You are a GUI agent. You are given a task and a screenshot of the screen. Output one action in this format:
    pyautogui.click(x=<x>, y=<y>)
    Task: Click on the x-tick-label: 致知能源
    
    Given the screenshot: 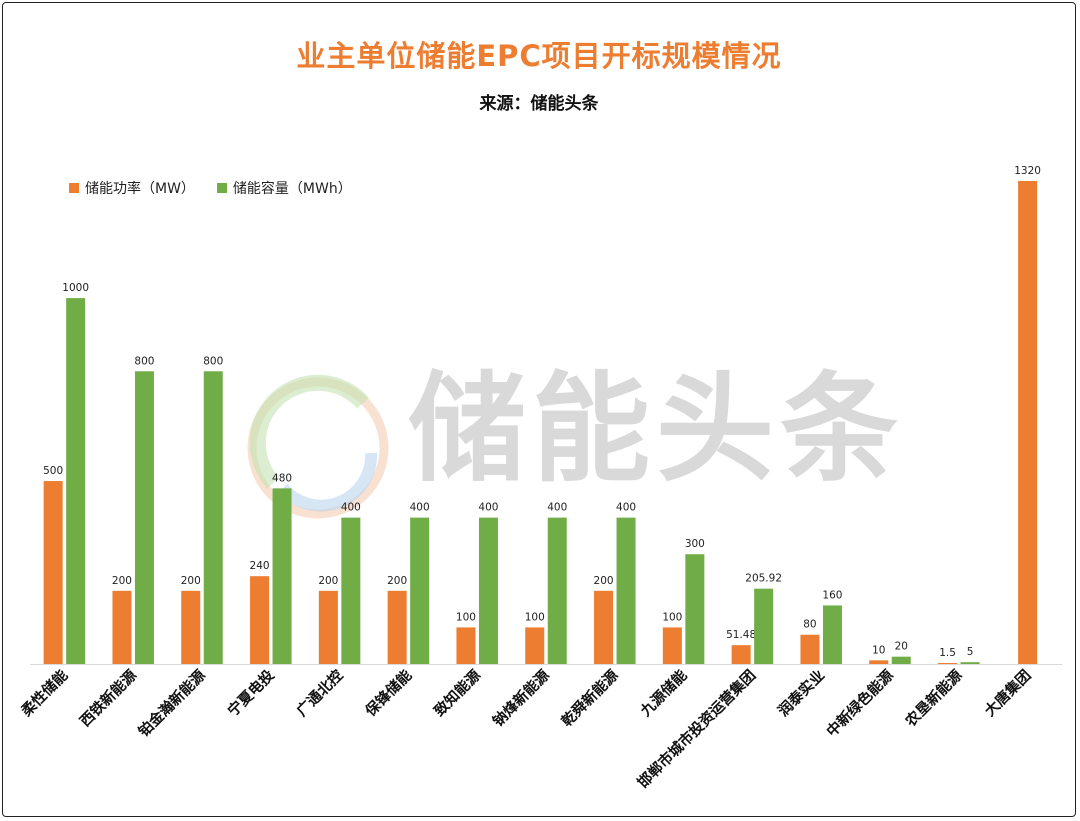 What is the action you would take?
    pyautogui.click(x=457, y=693)
    